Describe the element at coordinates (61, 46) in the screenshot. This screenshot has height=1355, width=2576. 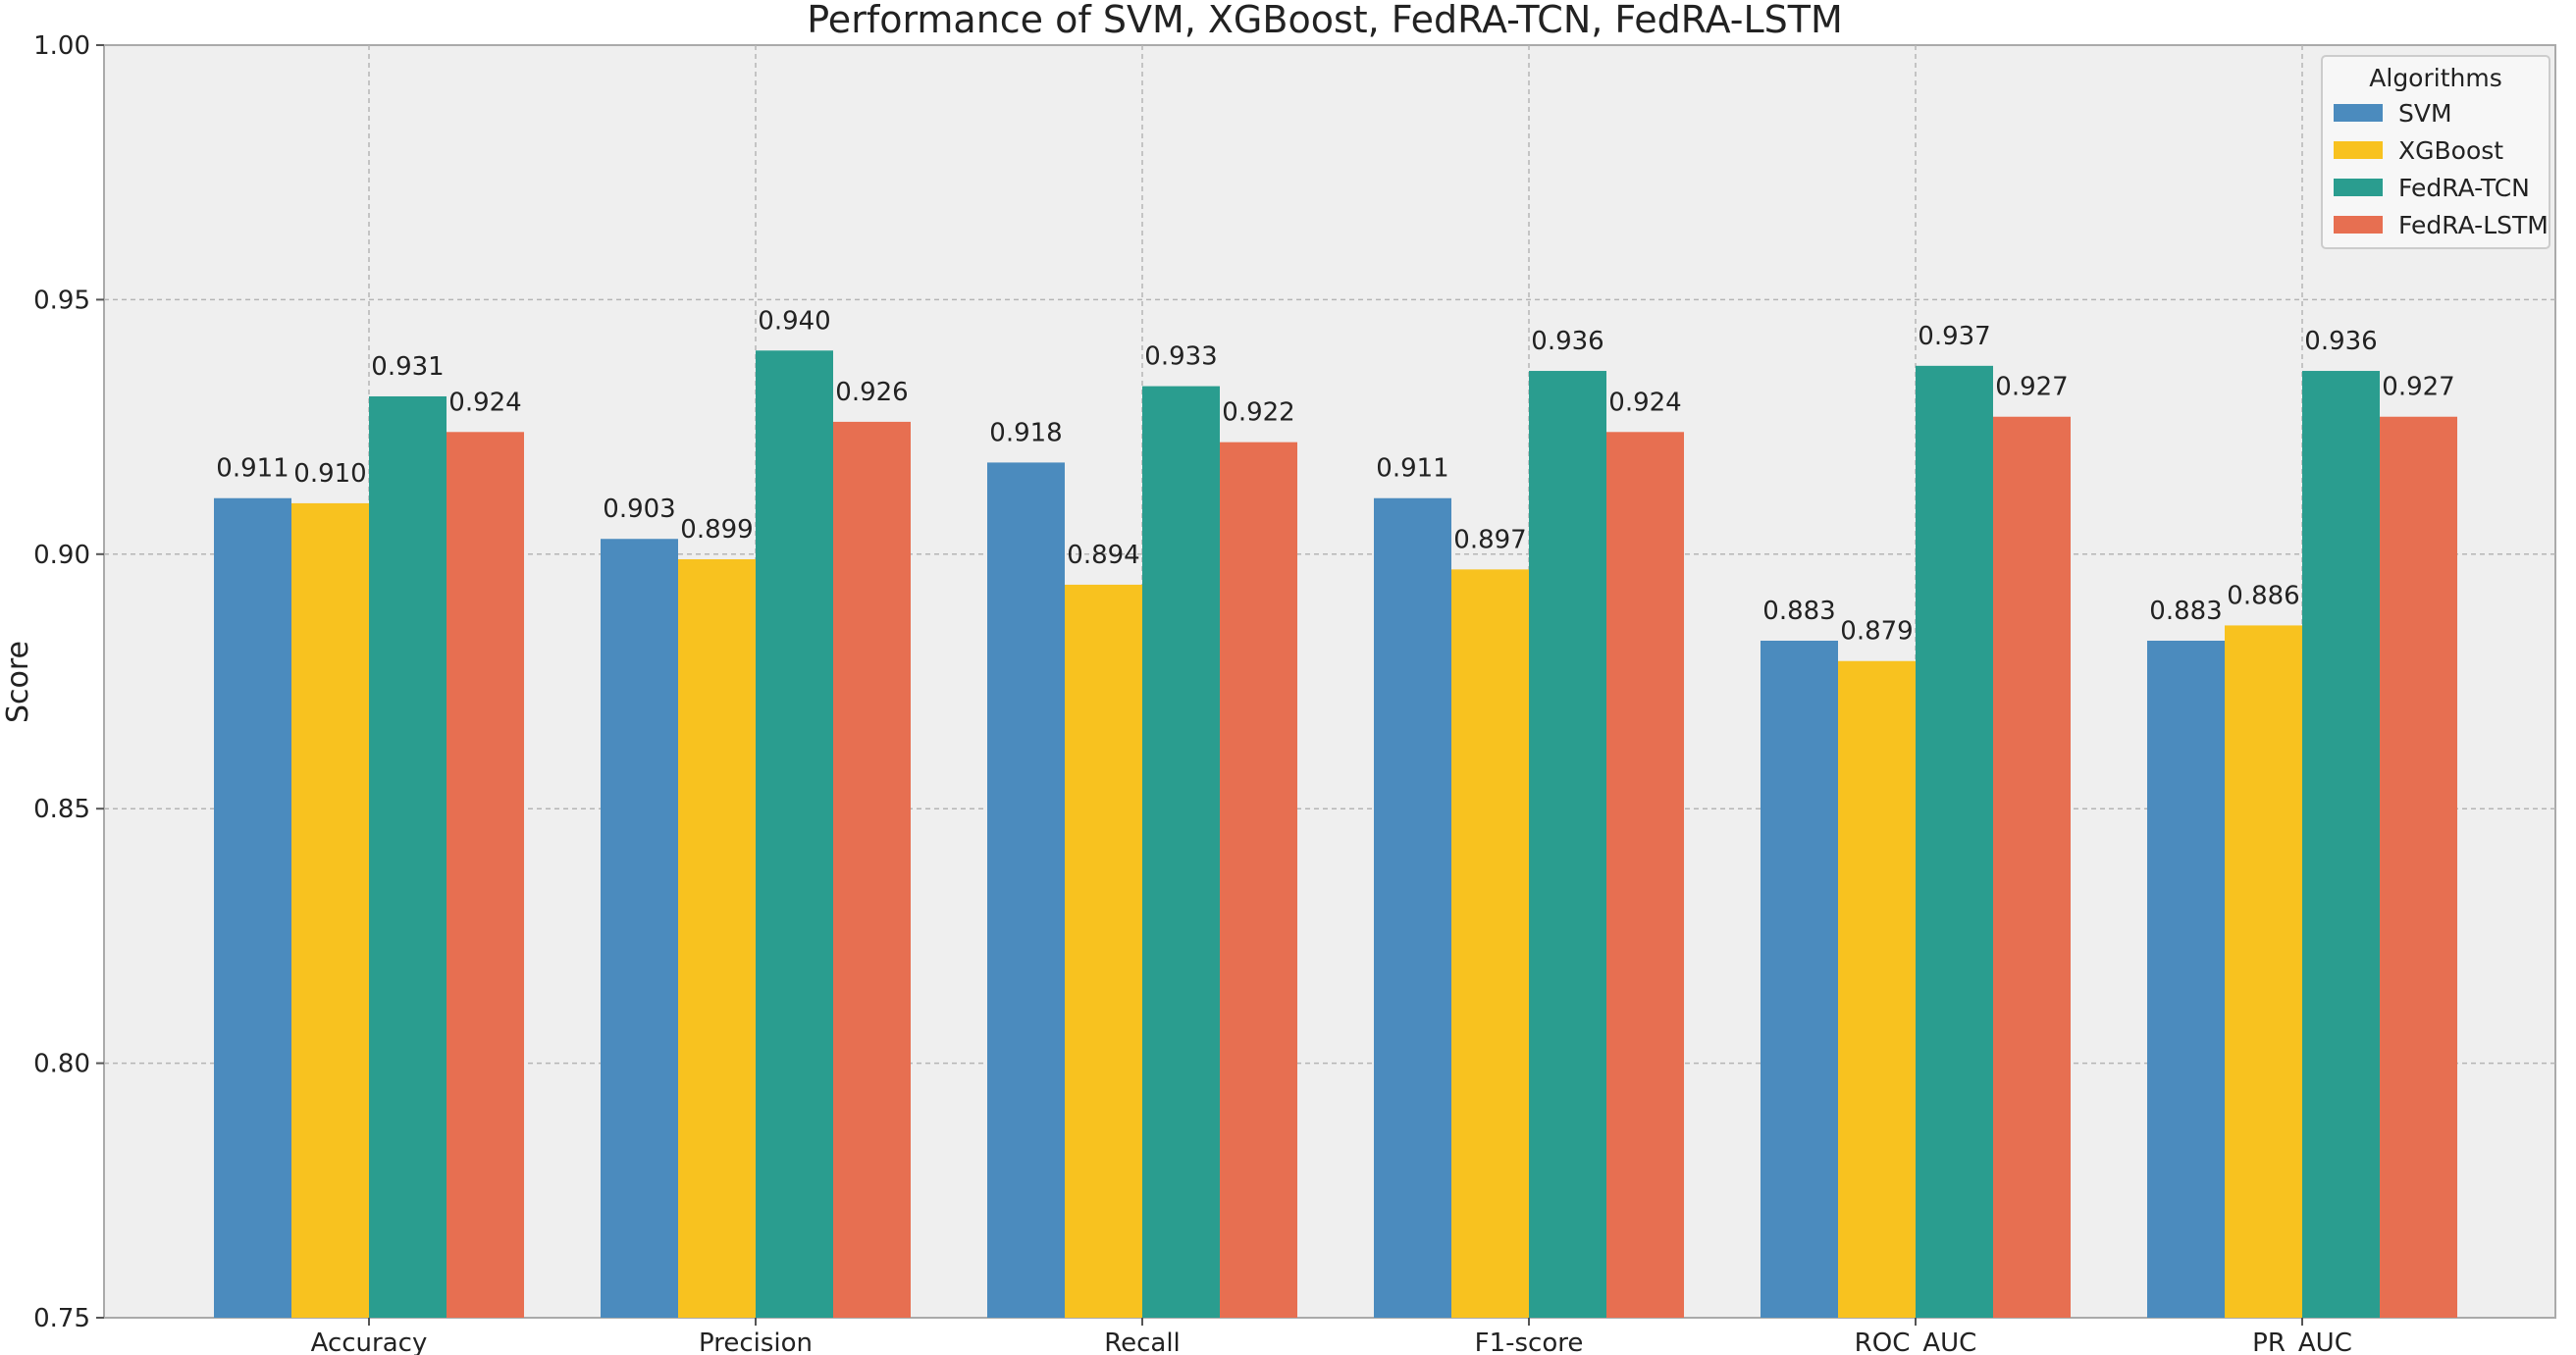
I see `y-tick-label: 1.00` at that location.